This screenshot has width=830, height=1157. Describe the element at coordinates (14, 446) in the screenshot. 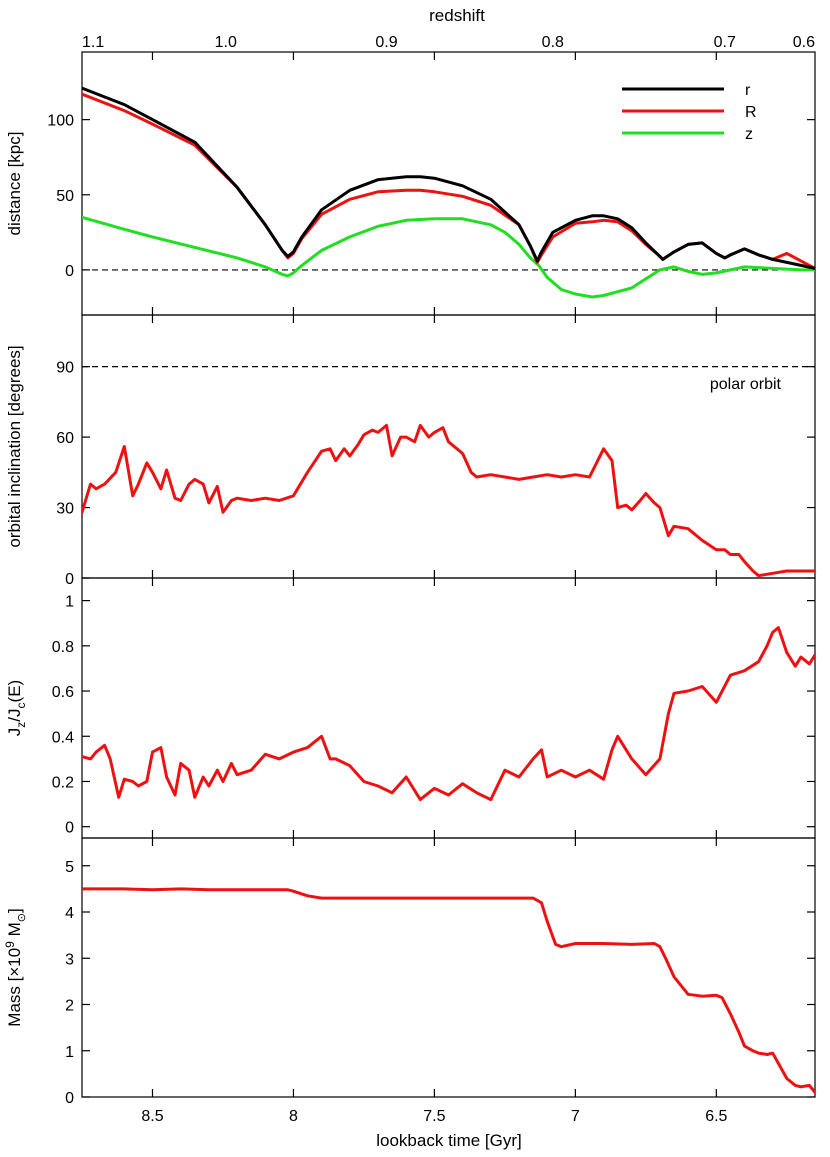

I see `y-axis-label-inclination: orbital inclination [degrees]` at that location.